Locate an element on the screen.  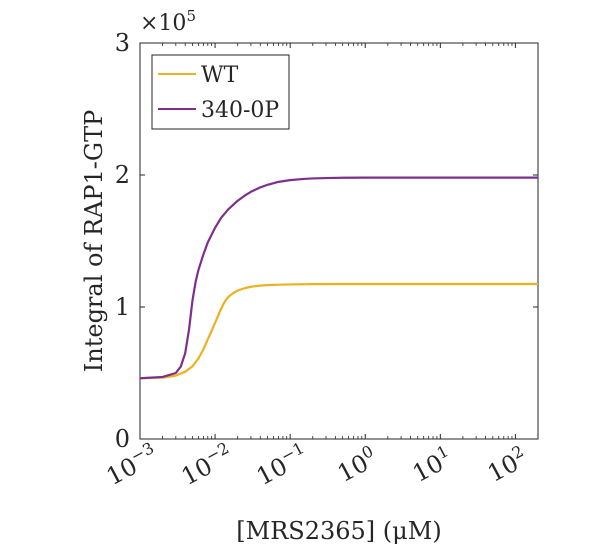
legend-label-wt: WT is located at coordinates (220, 75).